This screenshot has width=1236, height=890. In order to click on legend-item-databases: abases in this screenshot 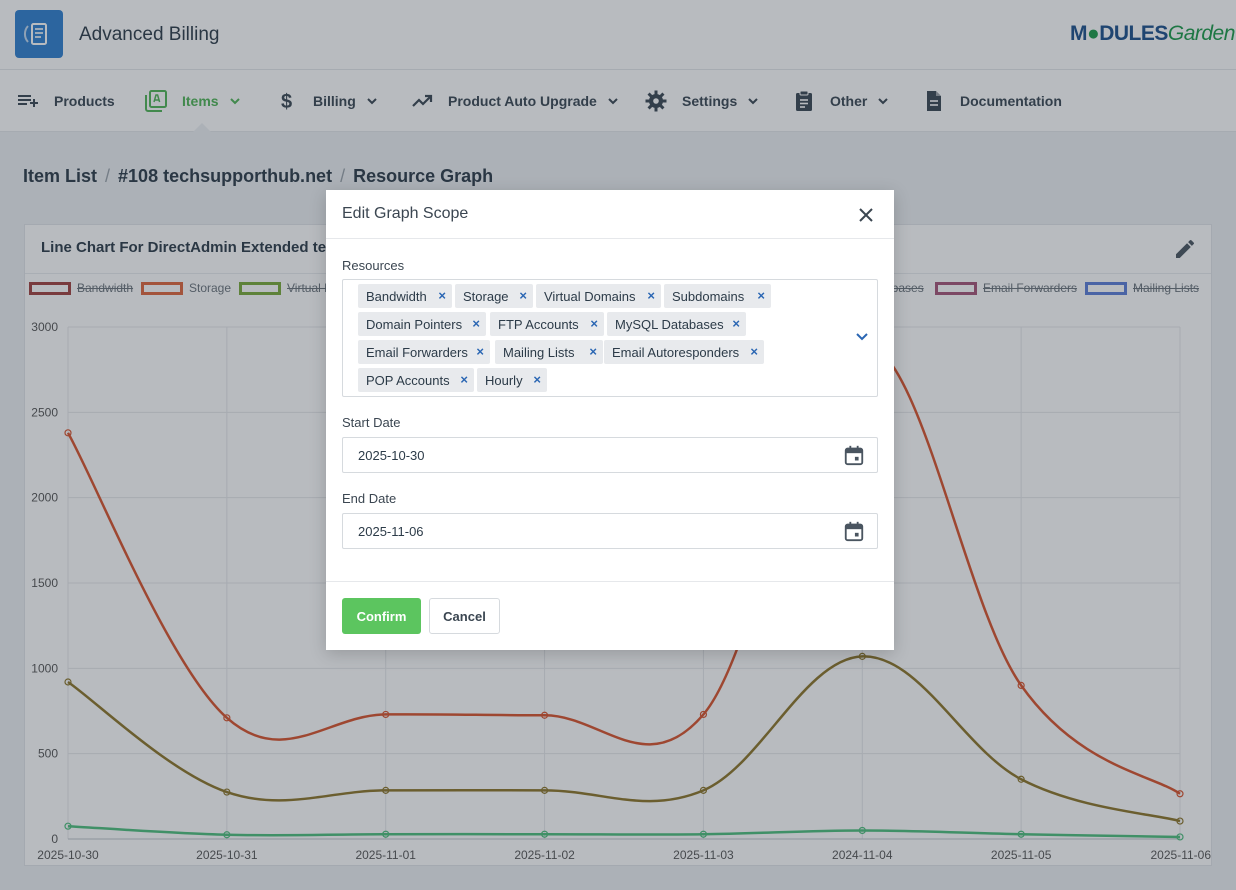, I will do `click(904, 288)`.